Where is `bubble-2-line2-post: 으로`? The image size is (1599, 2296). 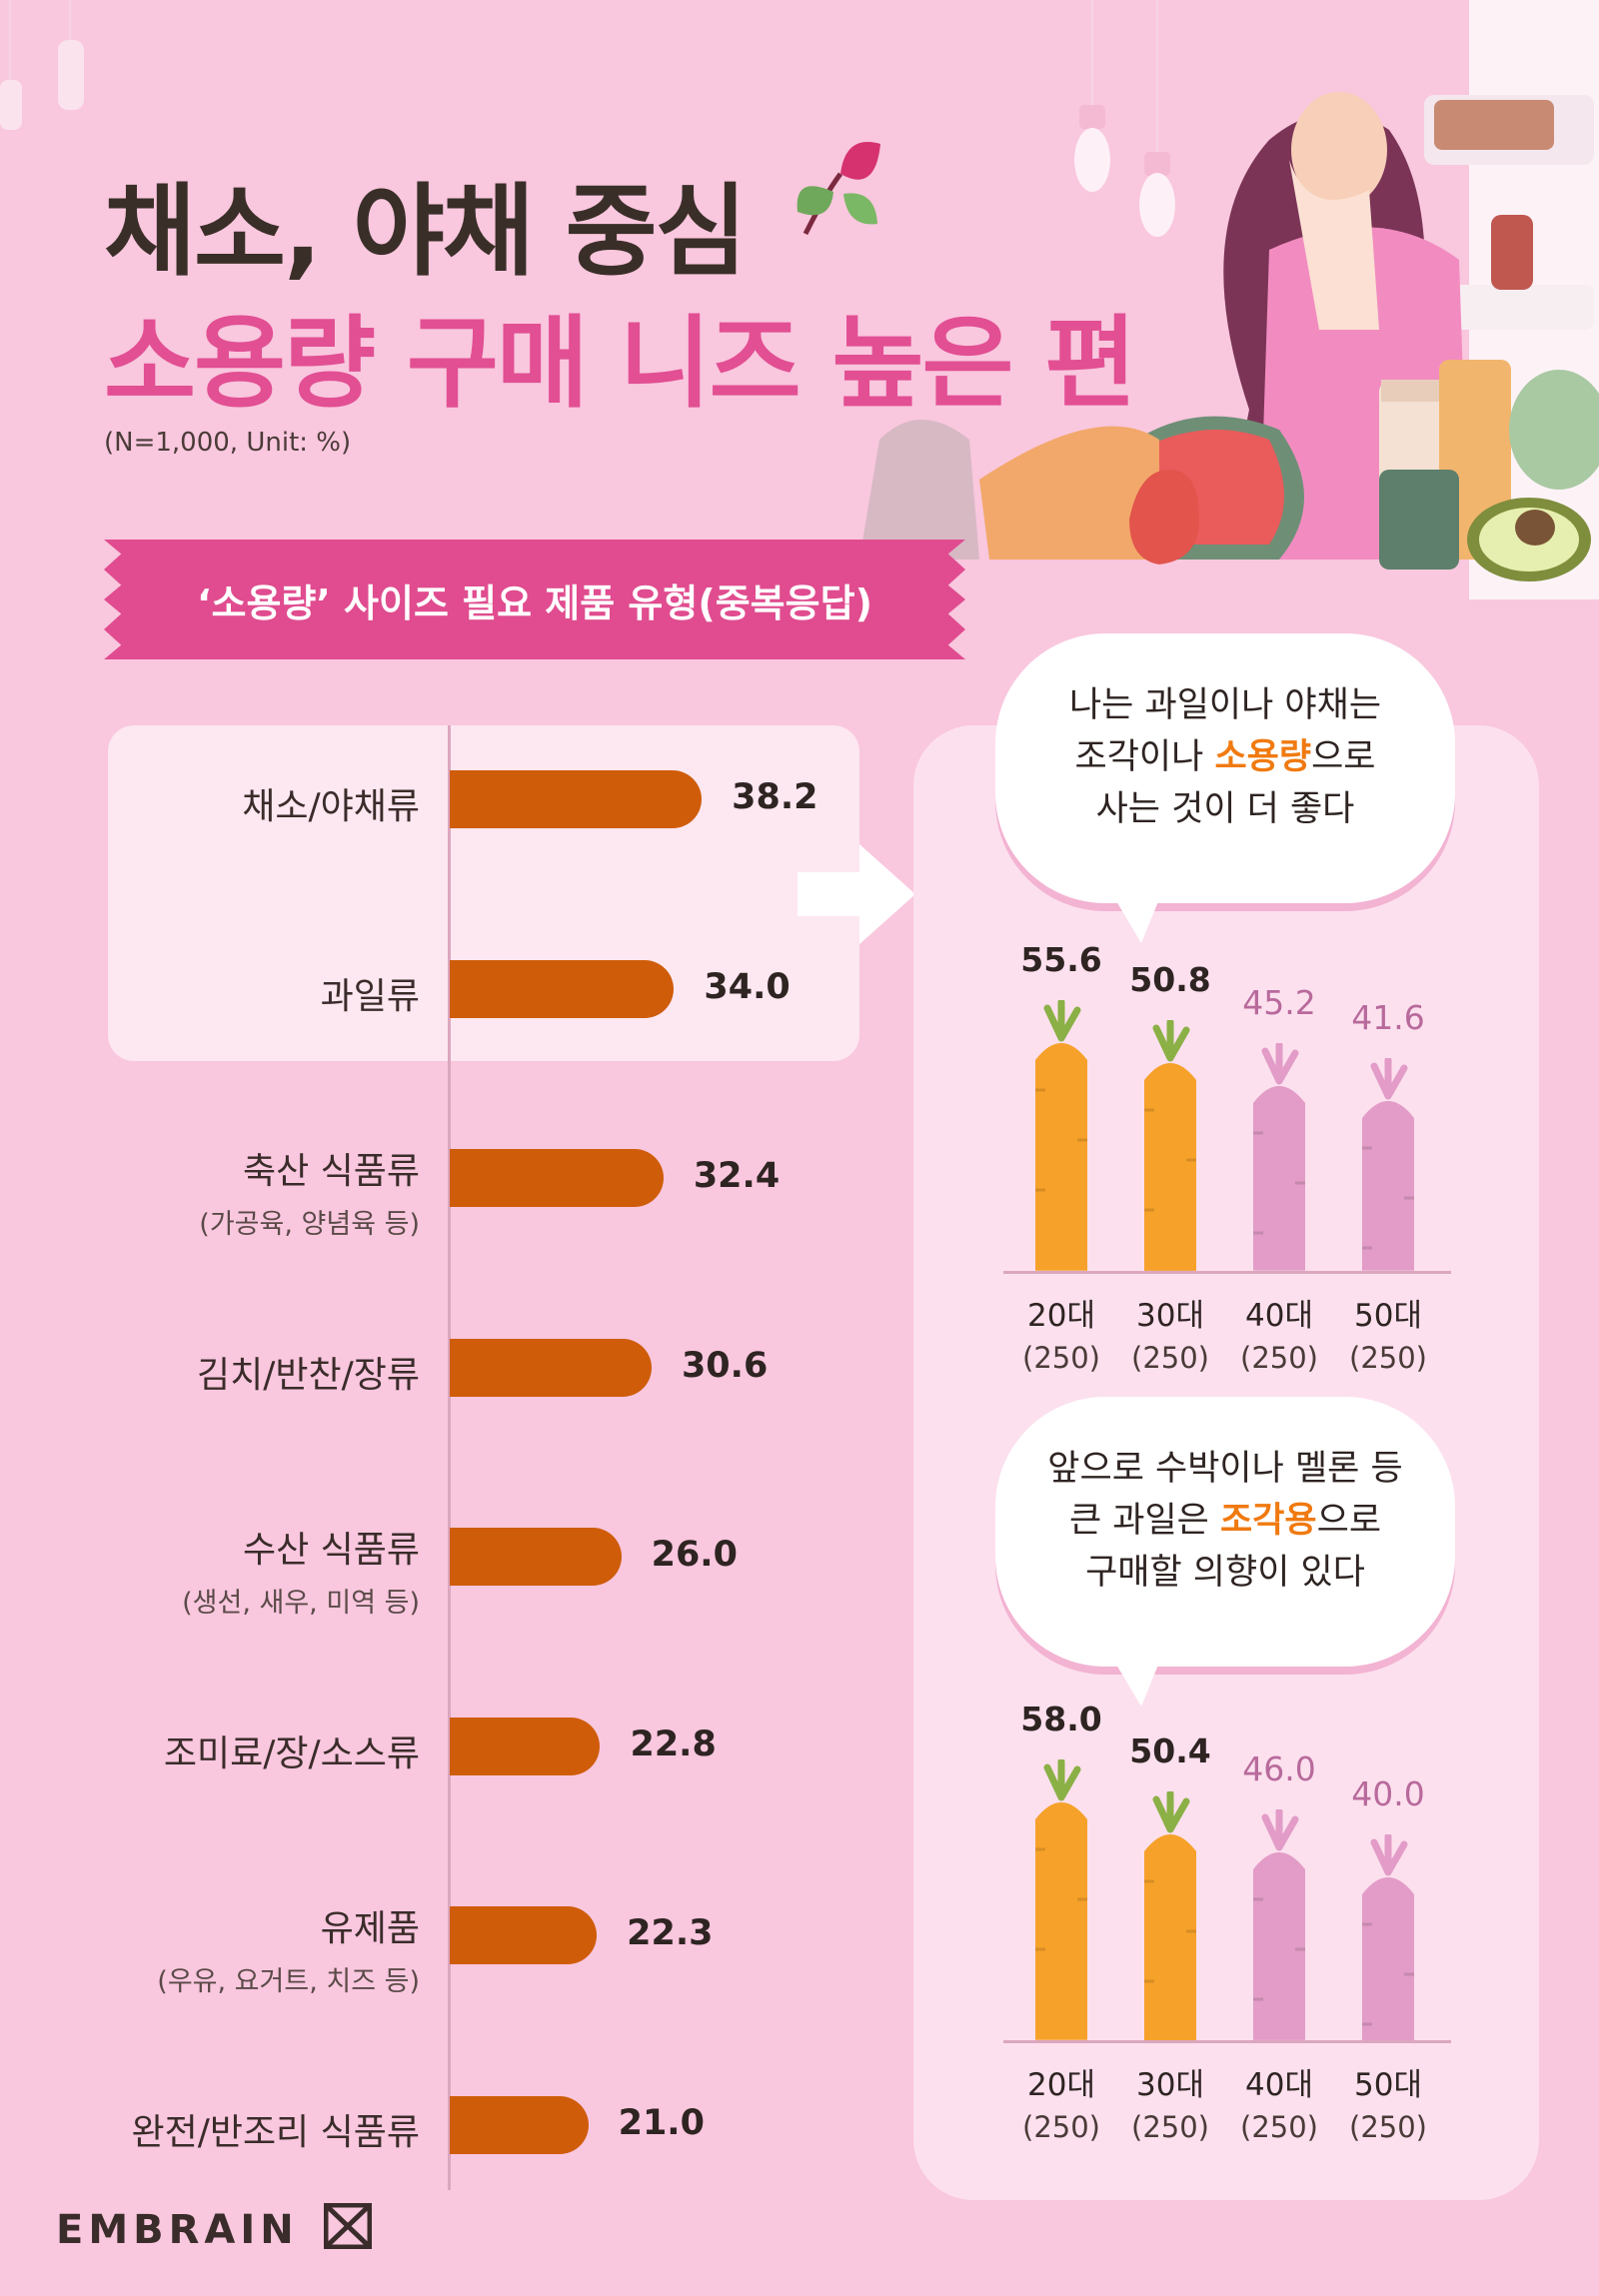 bubble-2-line2-post: 으로 is located at coordinates (1349, 1521).